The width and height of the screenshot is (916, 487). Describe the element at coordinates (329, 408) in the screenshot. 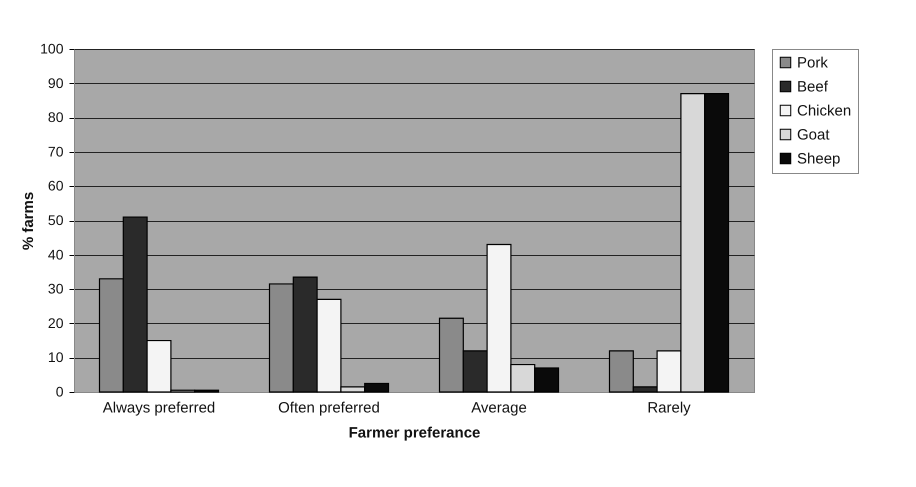

I see `x-tick-label: Often preferred` at that location.